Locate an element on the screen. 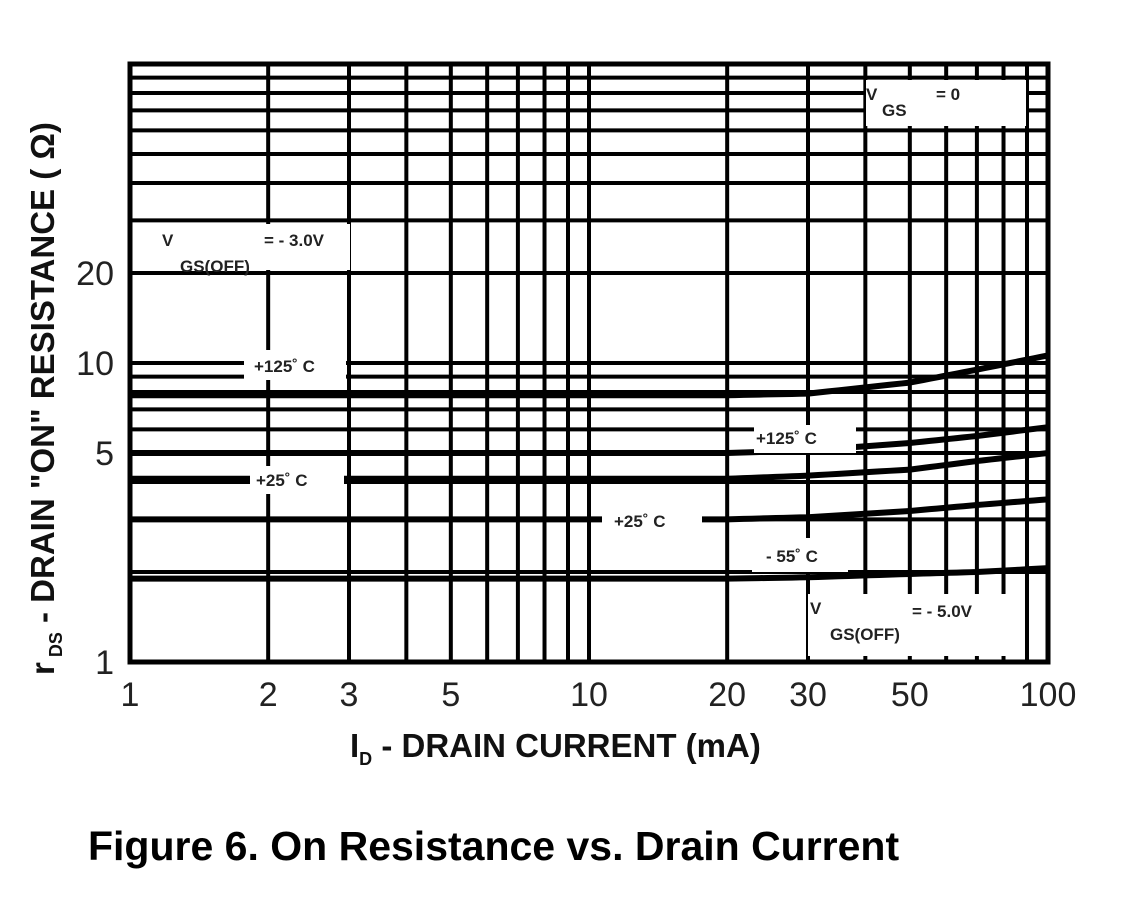 This screenshot has height=911, width=1121. label-25c-5v: +25˚ C is located at coordinates (652, 520).